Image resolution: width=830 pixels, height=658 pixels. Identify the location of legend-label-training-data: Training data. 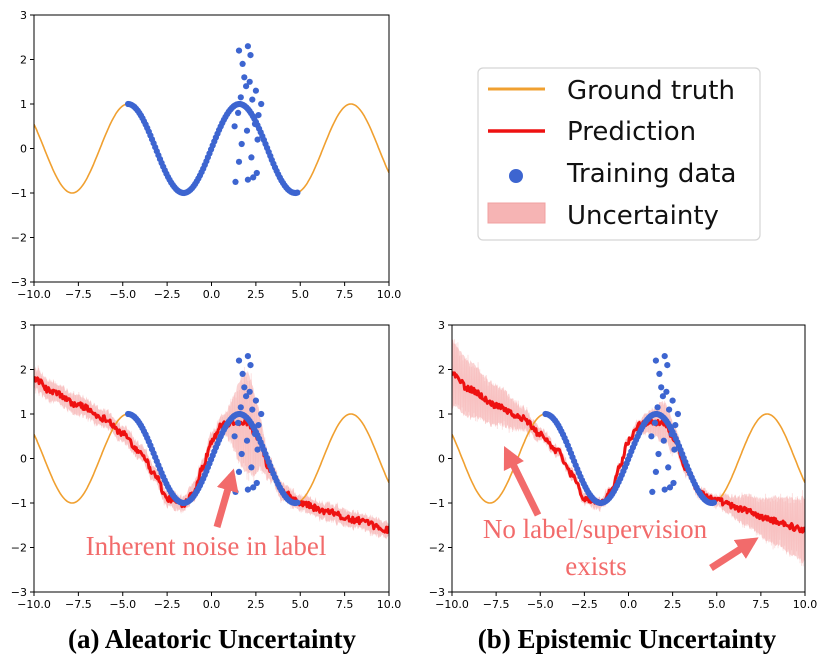
(651, 174).